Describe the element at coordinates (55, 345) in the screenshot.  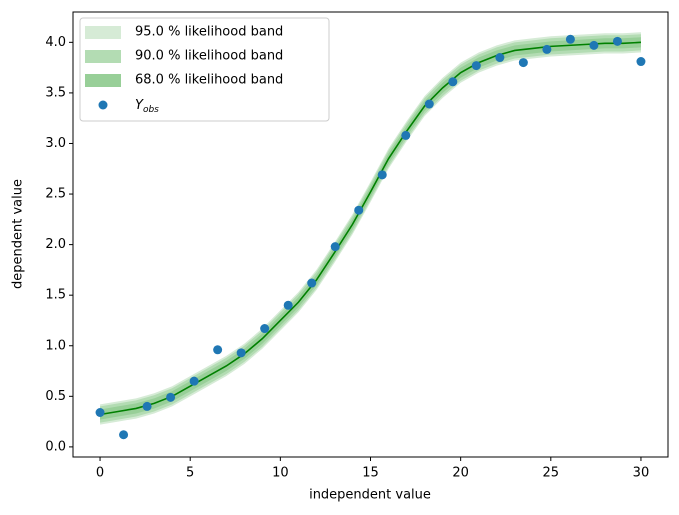
I see `y-tick-label: 1.0` at that location.